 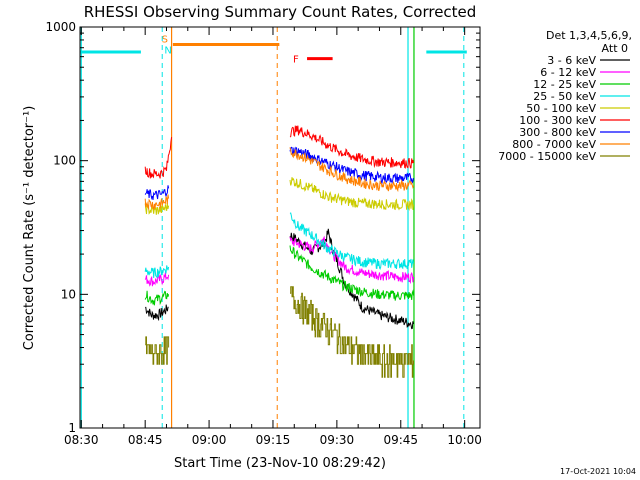 I want to click on x-tick-label-1: 08:45, so click(x=145, y=440).